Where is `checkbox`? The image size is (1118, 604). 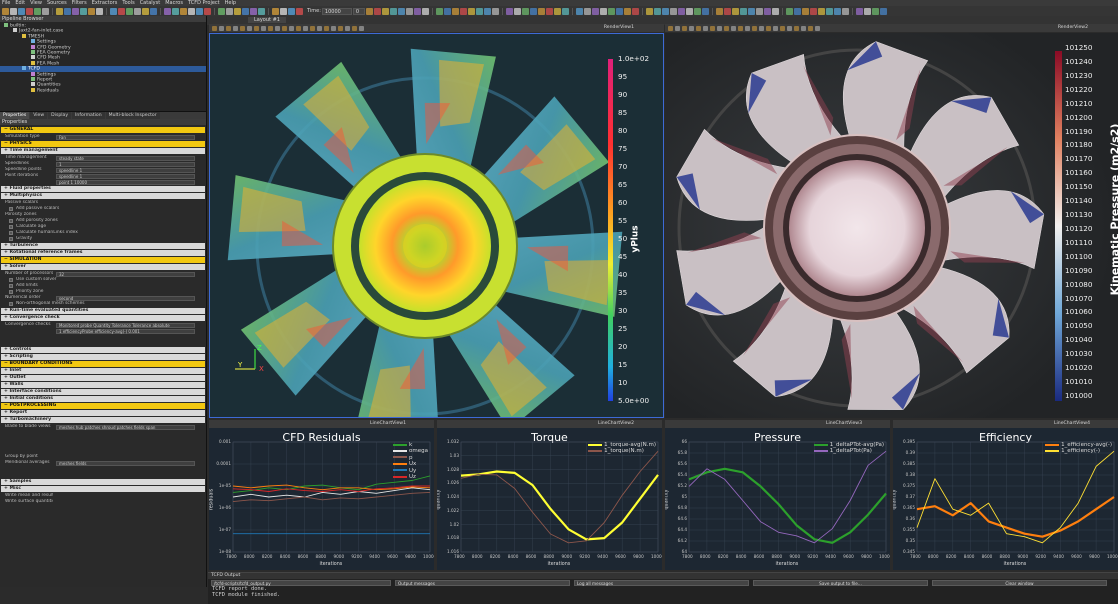 checkbox is located at coordinates (11, 209).